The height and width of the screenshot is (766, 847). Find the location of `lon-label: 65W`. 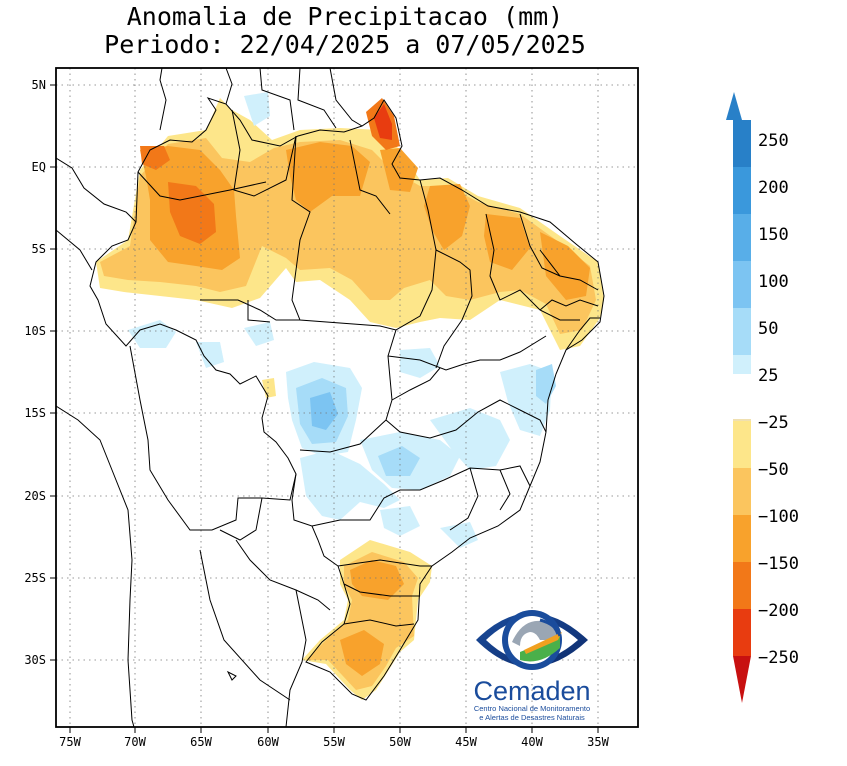

lon-label: 65W is located at coordinates (201, 742).